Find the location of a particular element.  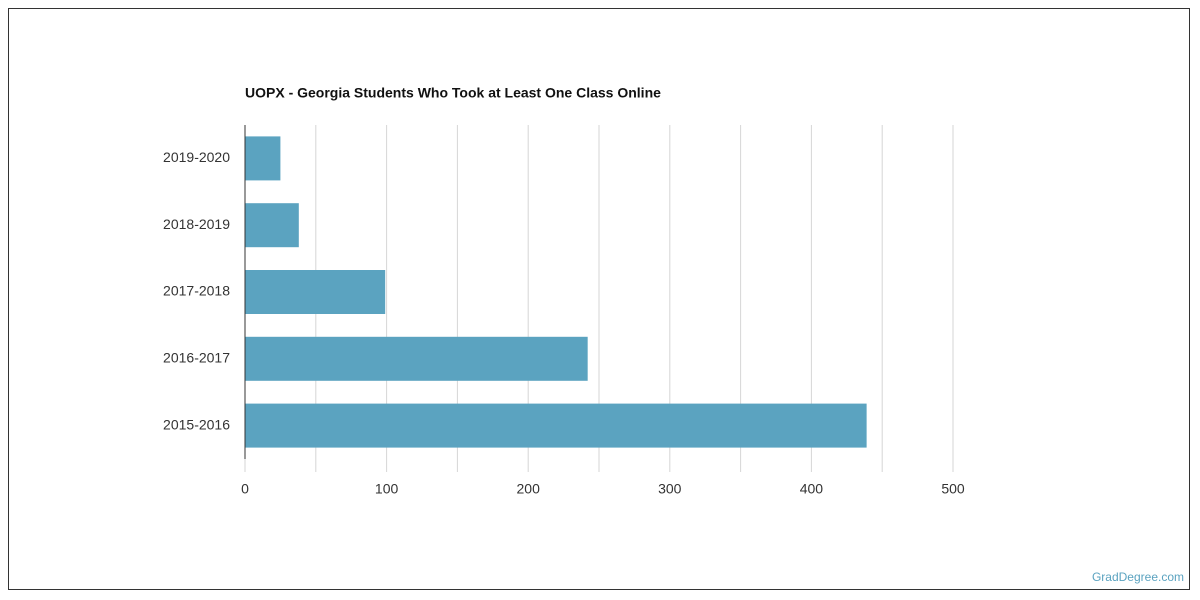

x-tick-label: 100 is located at coordinates (387, 489).